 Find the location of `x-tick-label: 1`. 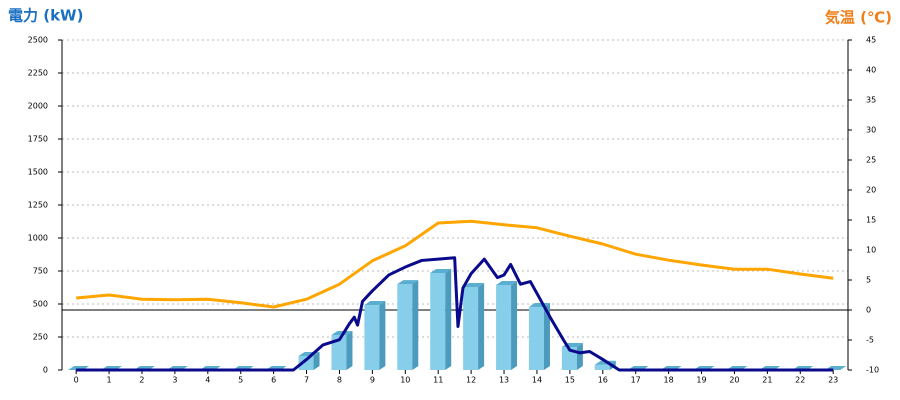

x-tick-label: 1 is located at coordinates (109, 380).